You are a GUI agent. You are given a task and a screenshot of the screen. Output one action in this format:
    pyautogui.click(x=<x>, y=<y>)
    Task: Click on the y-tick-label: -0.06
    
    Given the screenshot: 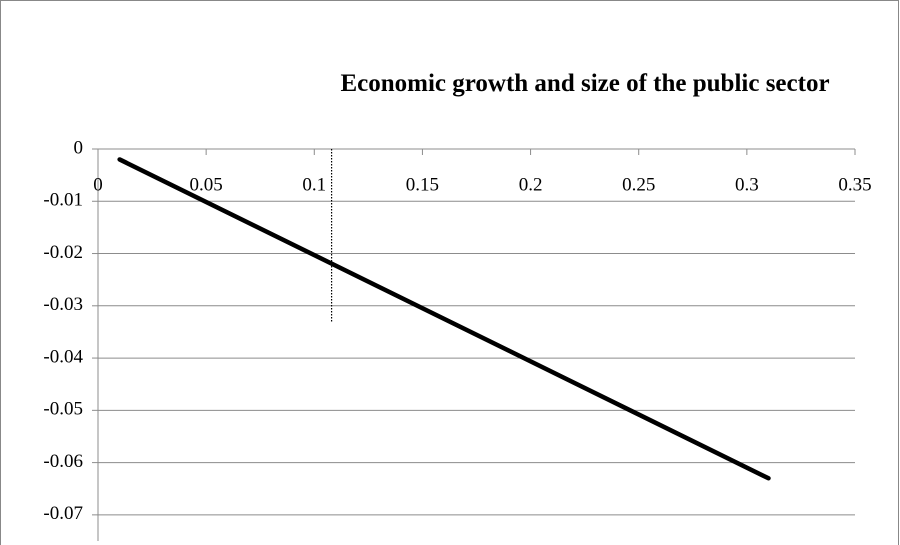 What is the action you would take?
    pyautogui.click(x=63, y=461)
    